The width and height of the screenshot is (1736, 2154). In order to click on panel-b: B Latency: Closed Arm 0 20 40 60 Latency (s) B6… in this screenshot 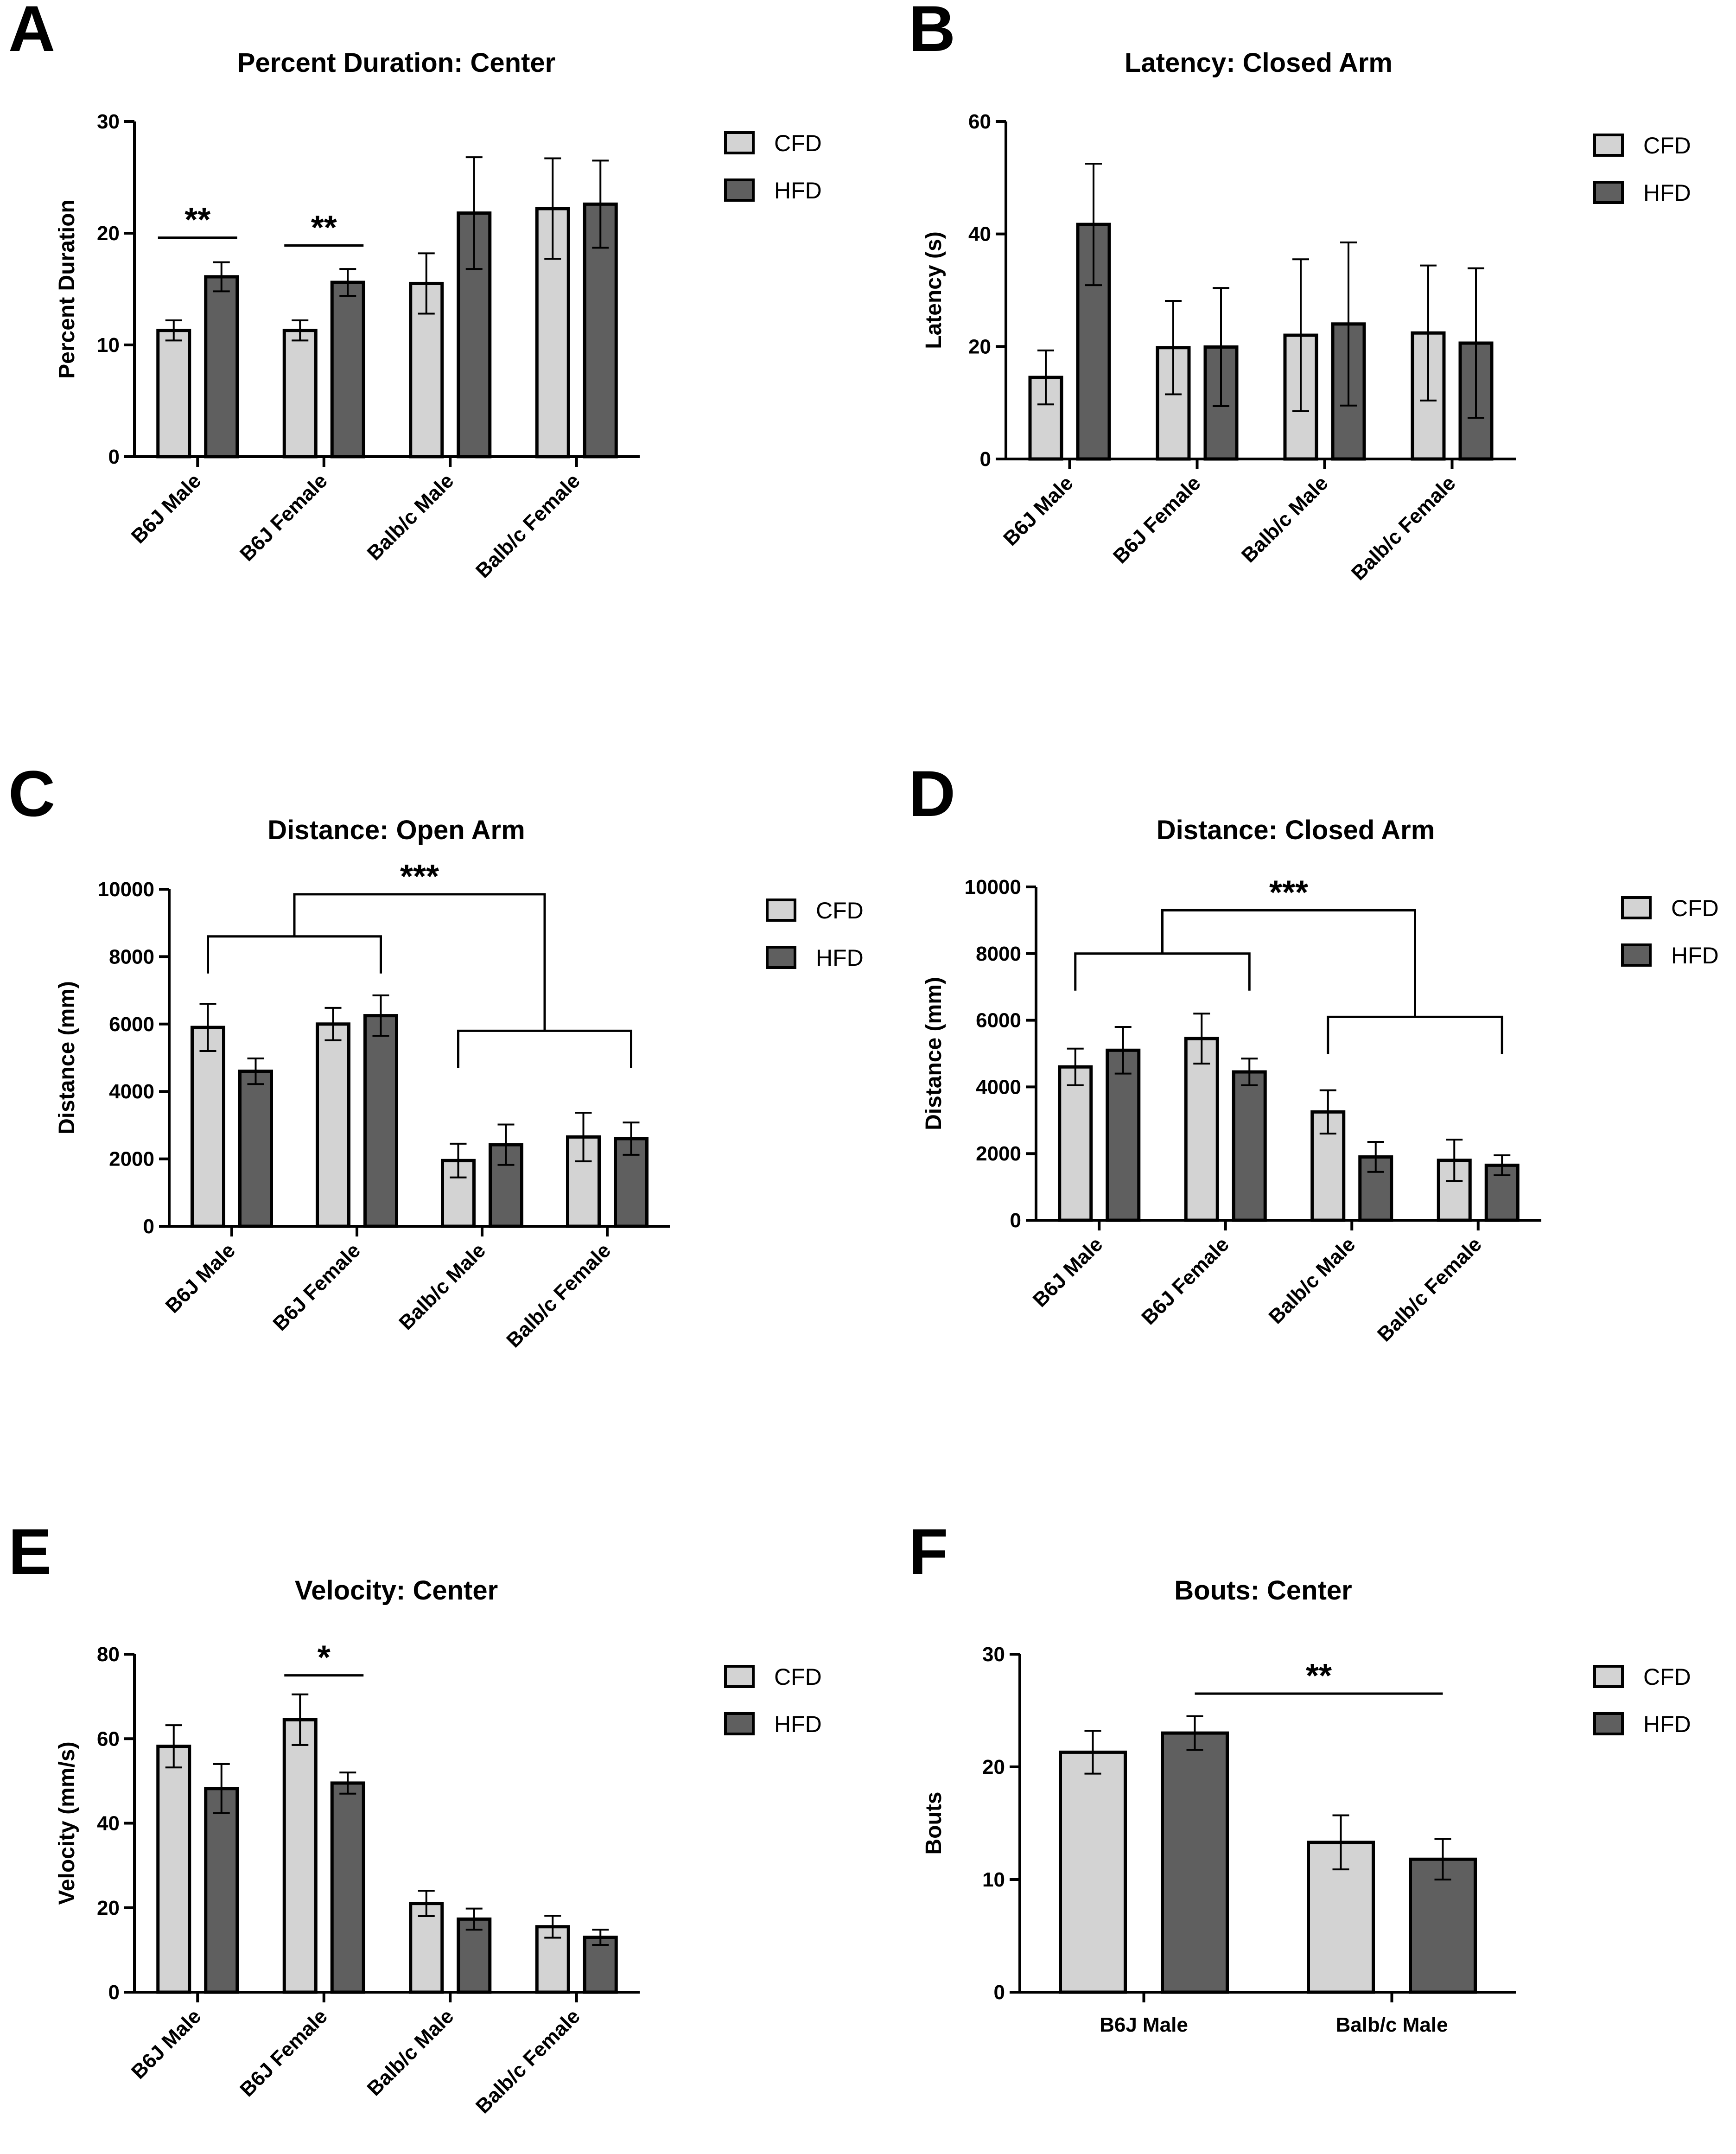, I will do `click(1300, 292)`.